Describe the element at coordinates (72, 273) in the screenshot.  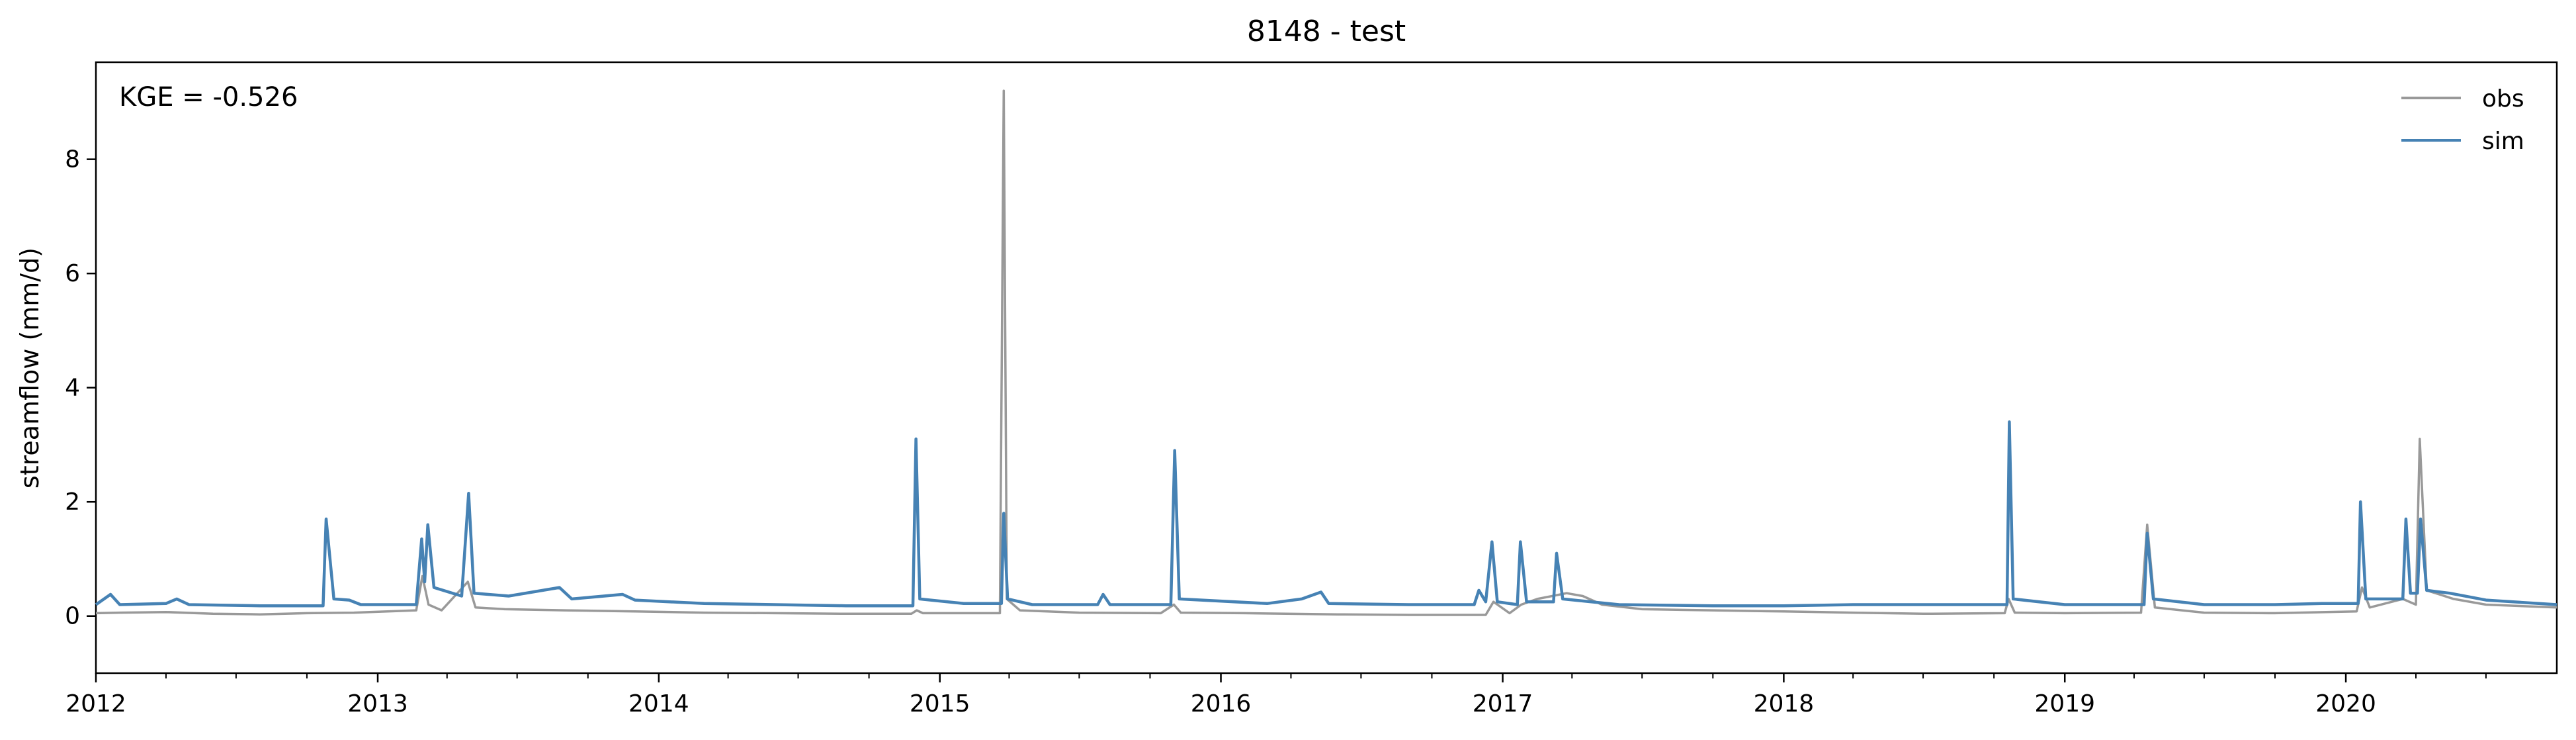
I see `y-tick-label-6: 6` at that location.